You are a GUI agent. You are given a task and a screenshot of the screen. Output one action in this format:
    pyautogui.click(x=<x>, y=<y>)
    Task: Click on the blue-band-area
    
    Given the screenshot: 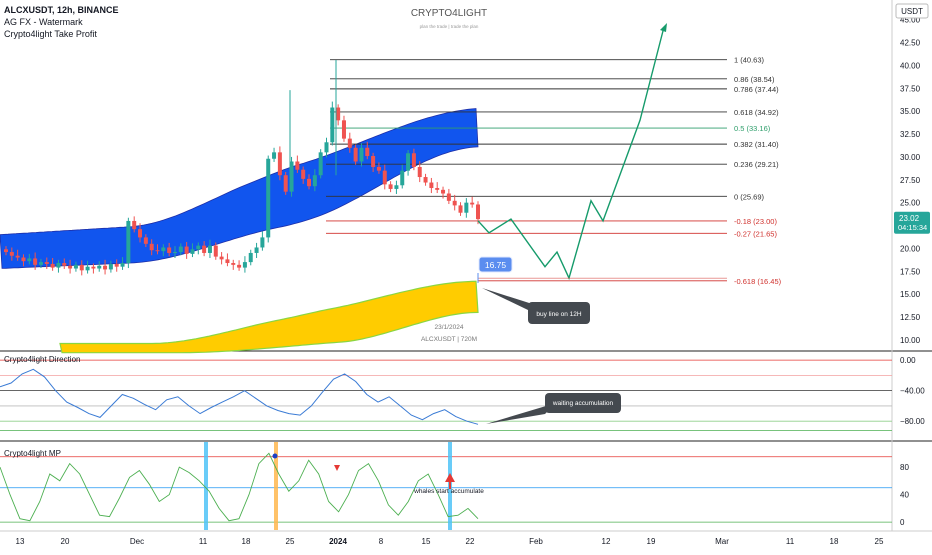 What is the action you would take?
    pyautogui.click(x=239, y=188)
    